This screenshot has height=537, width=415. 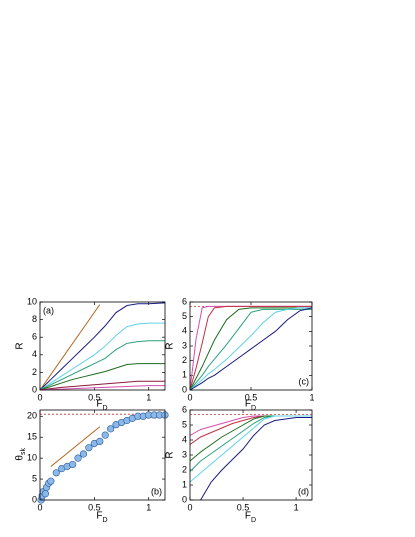 What do you see at coordinates (303, 491) in the screenshot?
I see `panel-label: (d)` at bounding box center [303, 491].